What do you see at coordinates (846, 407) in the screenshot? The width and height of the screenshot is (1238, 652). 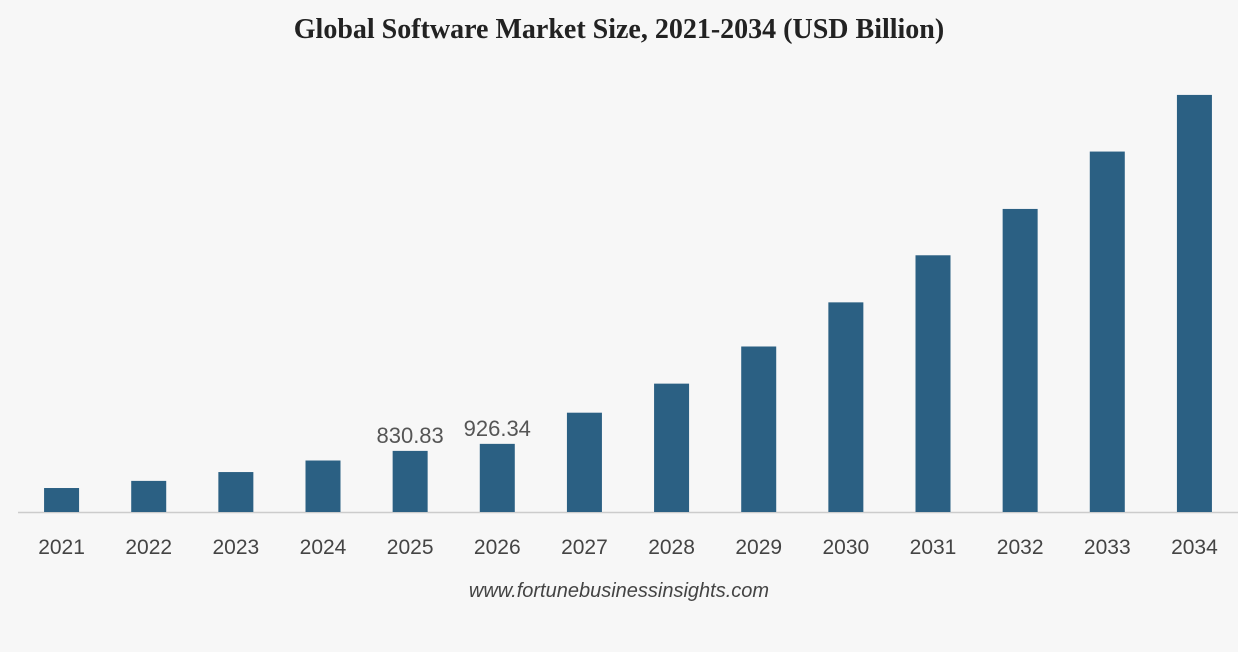 I see `bar-2030` at bounding box center [846, 407].